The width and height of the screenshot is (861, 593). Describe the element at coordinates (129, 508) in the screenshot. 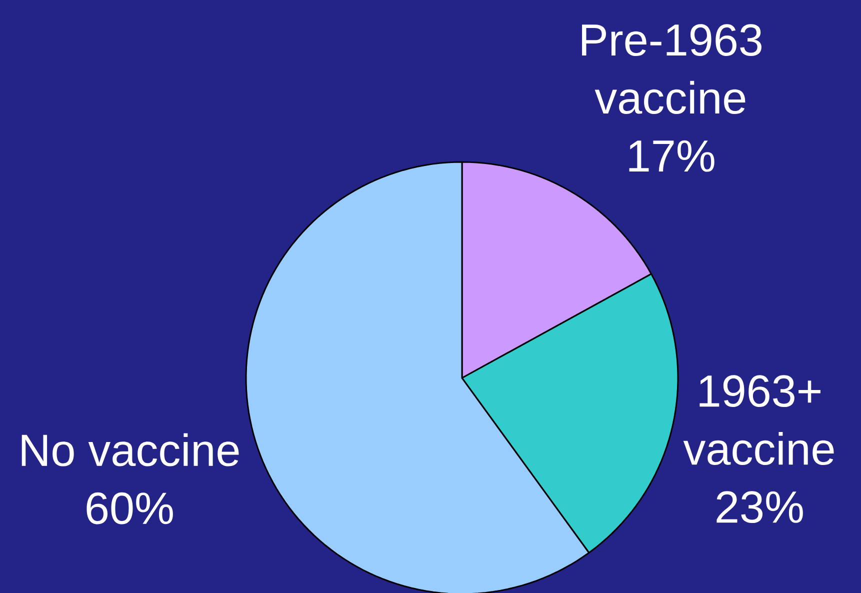

I see `data-label: 60%` at that location.